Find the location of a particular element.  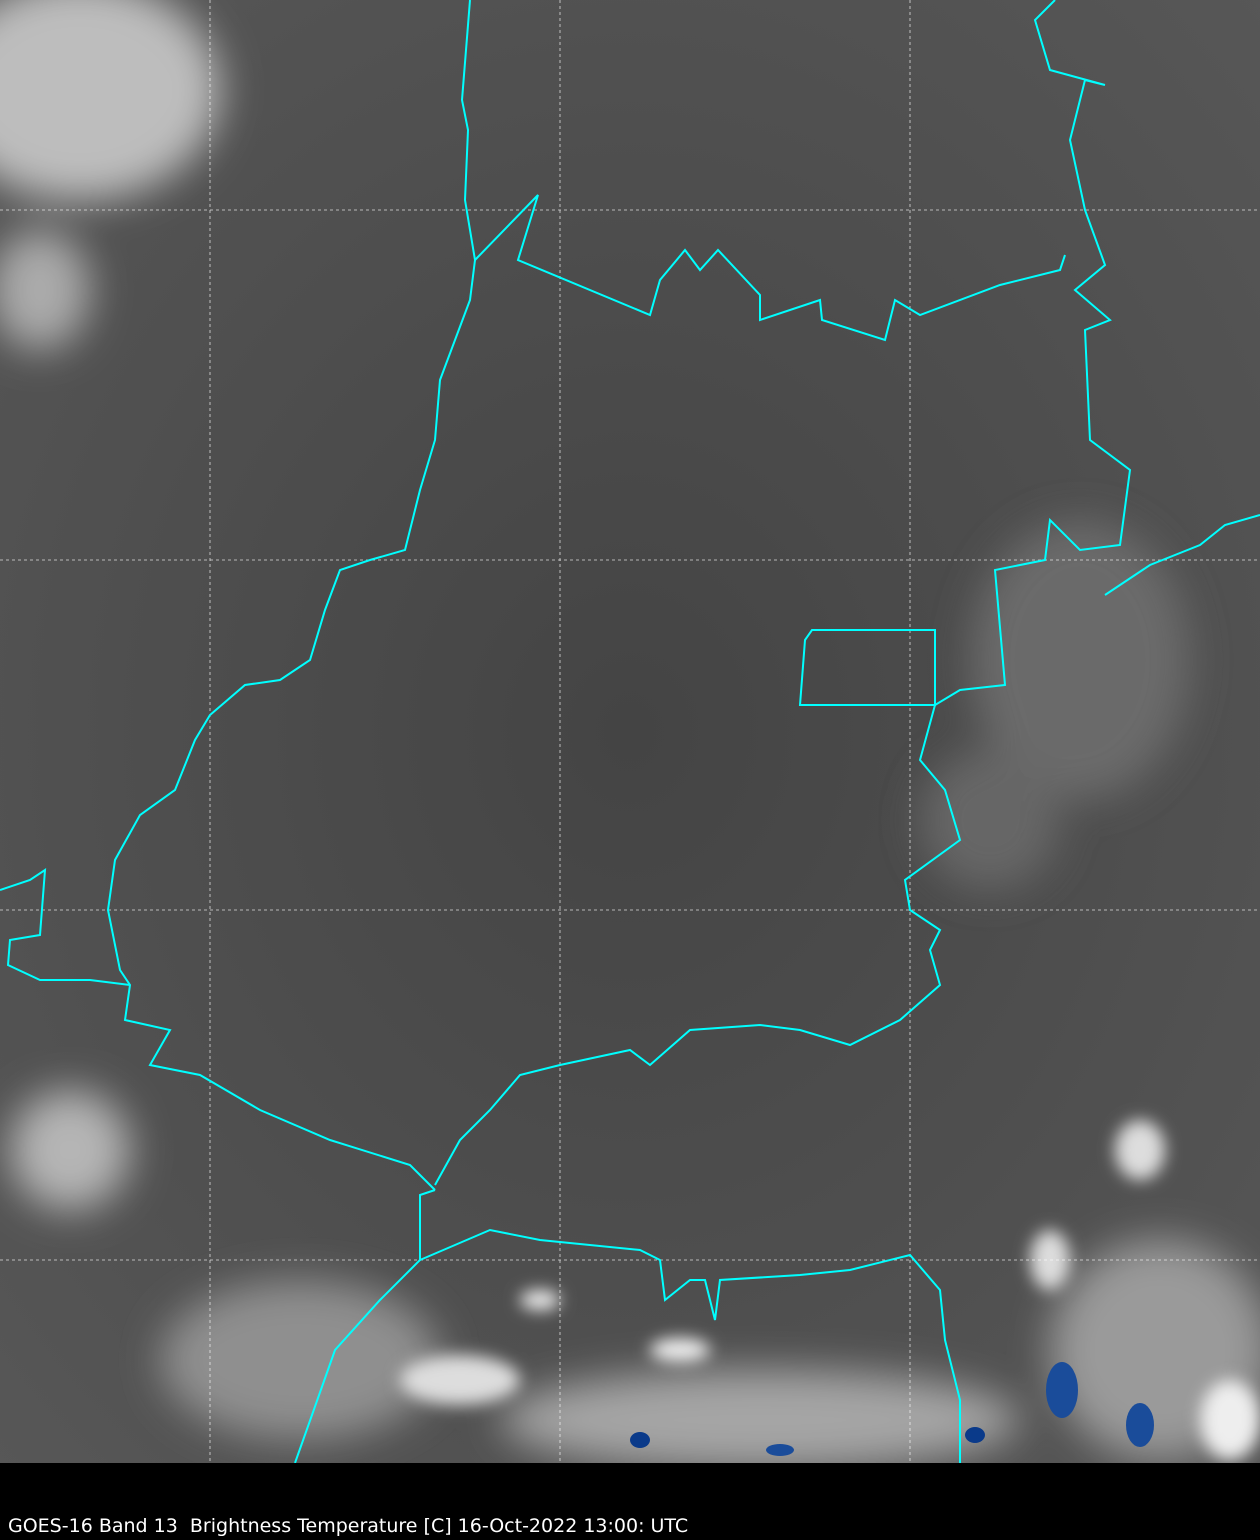

southwest-border is located at coordinates (365, 1326).